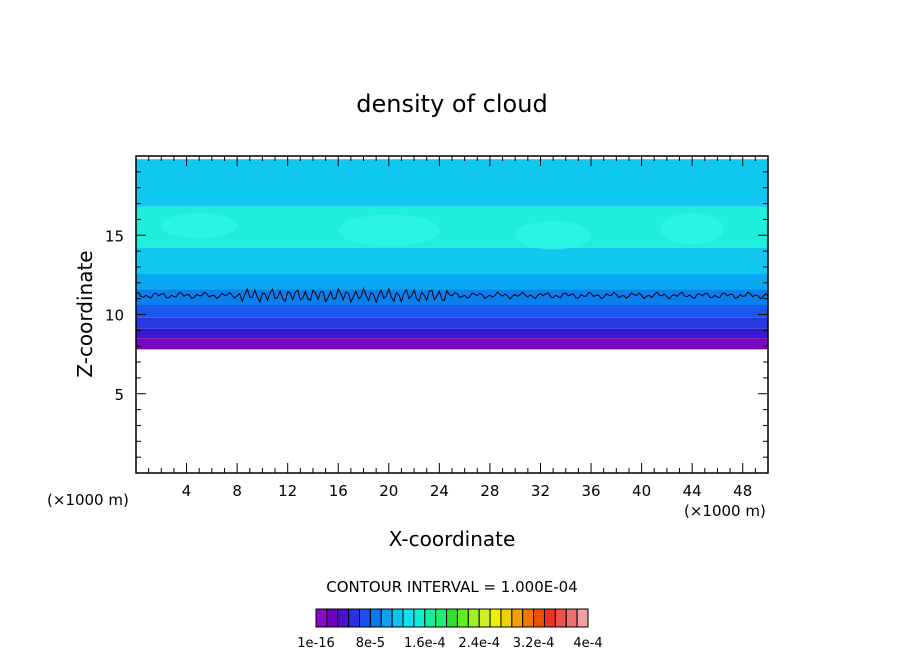  Describe the element at coordinates (451, 104) in the screenshot. I see `chart-title: density of cloud` at that location.